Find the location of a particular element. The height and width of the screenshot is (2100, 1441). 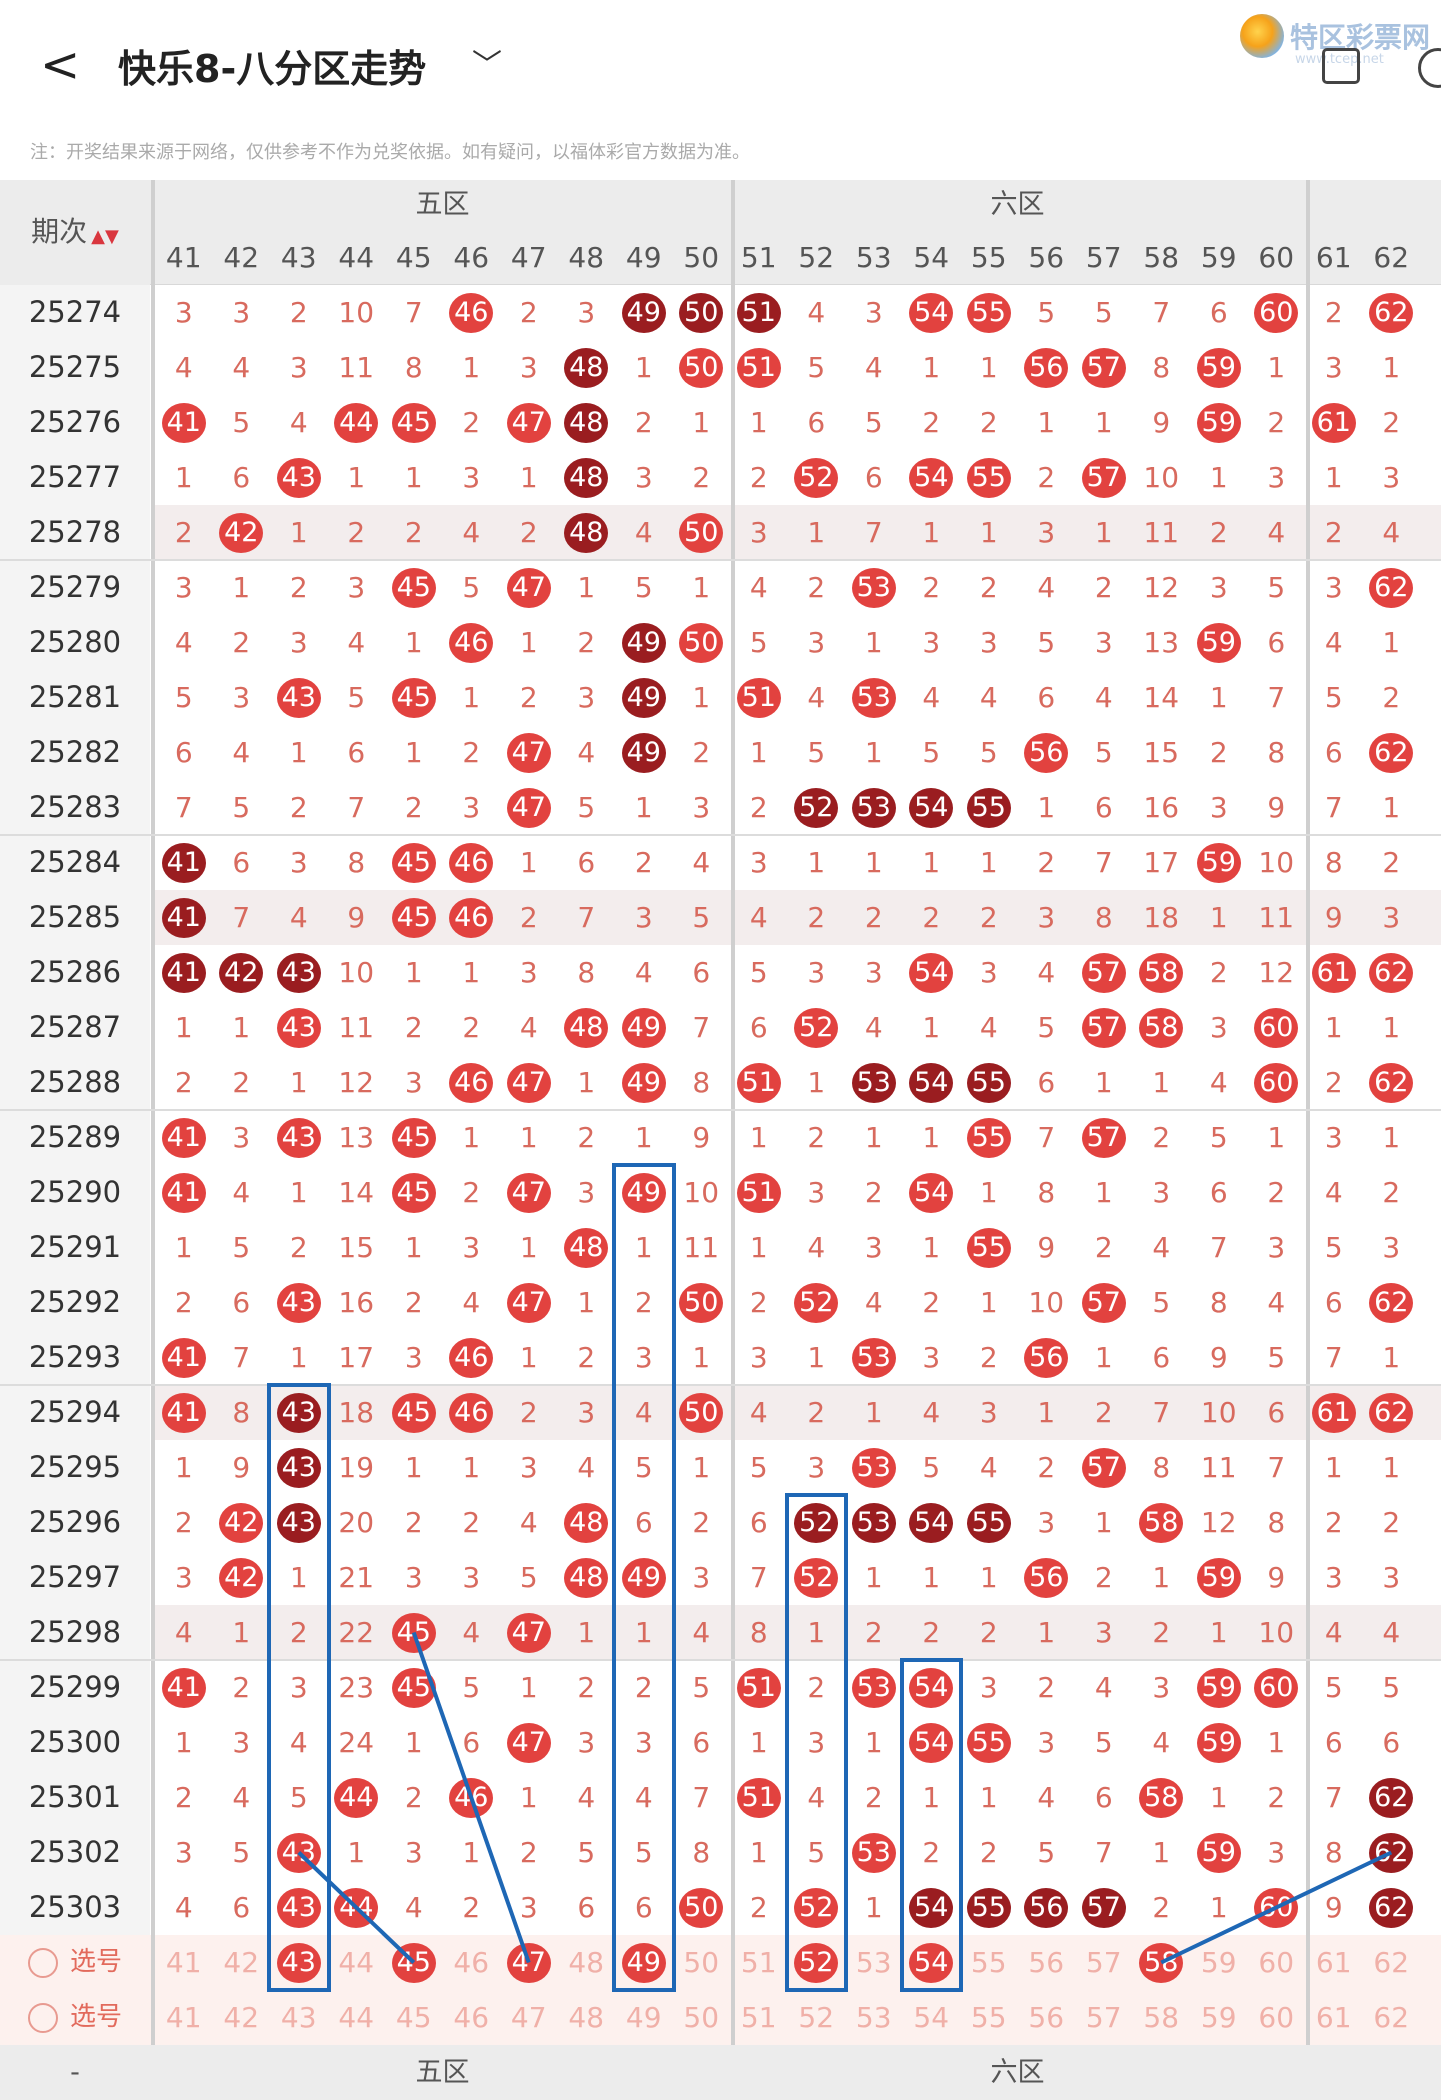

more-icon is located at coordinates (1429, 68).